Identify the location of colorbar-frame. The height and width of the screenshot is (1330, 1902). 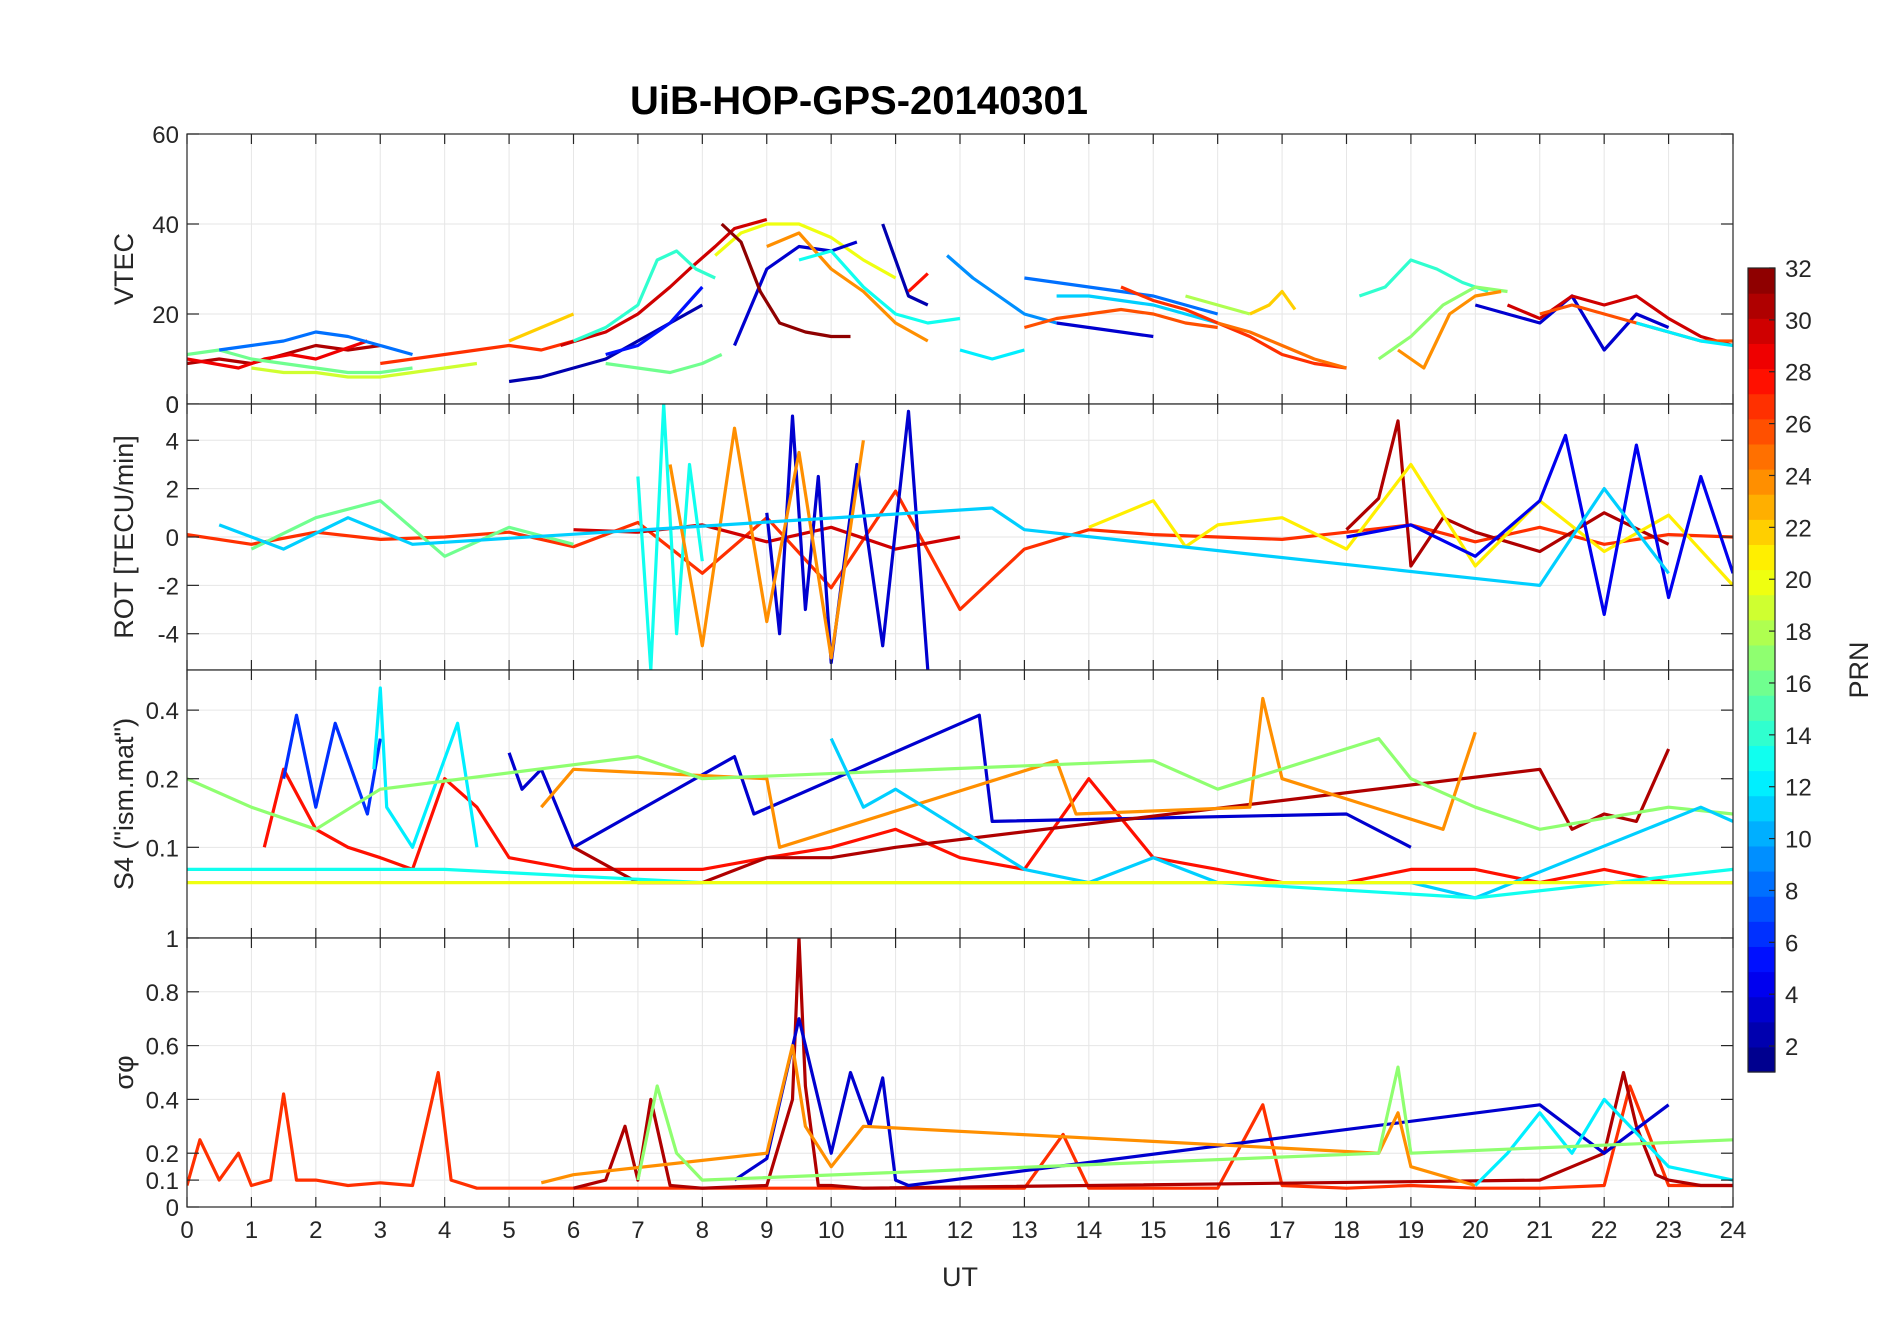
(1761, 670).